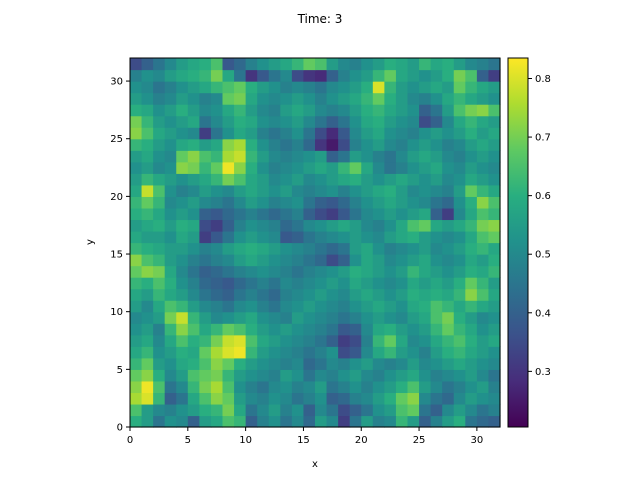  Describe the element at coordinates (120, 255) in the screenshot. I see `y-axis: 0 5 10 15 20 25 30` at that location.